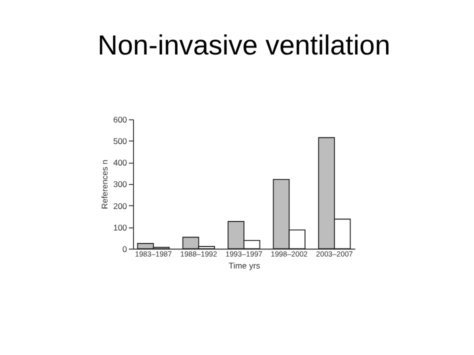 This screenshot has width=474, height=355. Describe the element at coordinates (243, 254) in the screenshot. I see `x-tick-label: 1993–1997` at that location.